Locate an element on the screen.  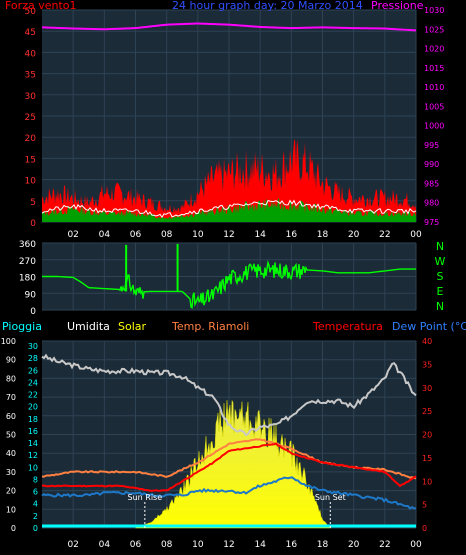
right-tick-label: 0 is located at coordinates (424, 528).